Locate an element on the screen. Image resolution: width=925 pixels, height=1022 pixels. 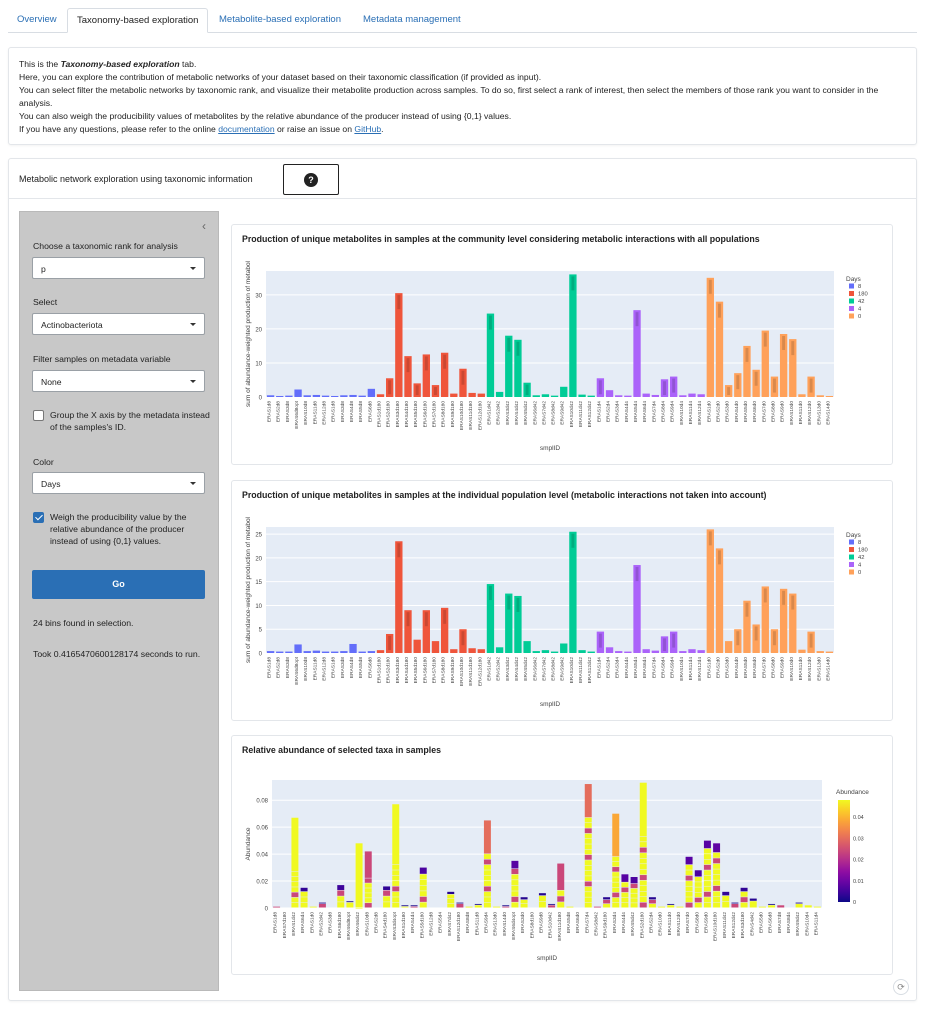
x-tick-label: ERAS1d8 is located at coordinates (270, 667).